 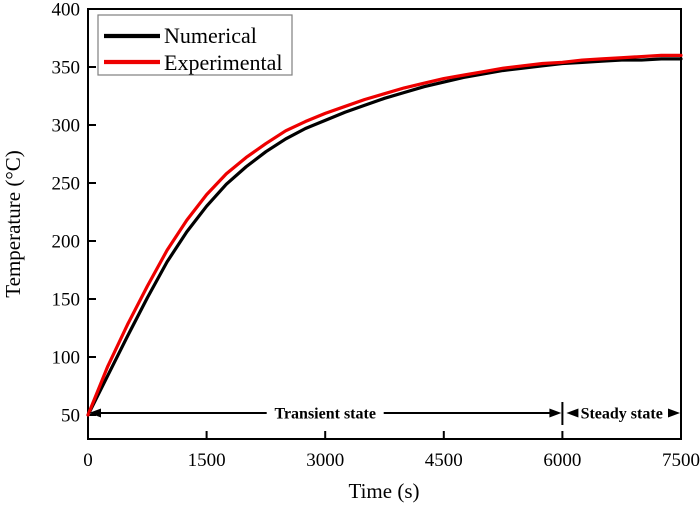 What do you see at coordinates (325, 460) in the screenshot?
I see `x-tick-label: 3000` at bounding box center [325, 460].